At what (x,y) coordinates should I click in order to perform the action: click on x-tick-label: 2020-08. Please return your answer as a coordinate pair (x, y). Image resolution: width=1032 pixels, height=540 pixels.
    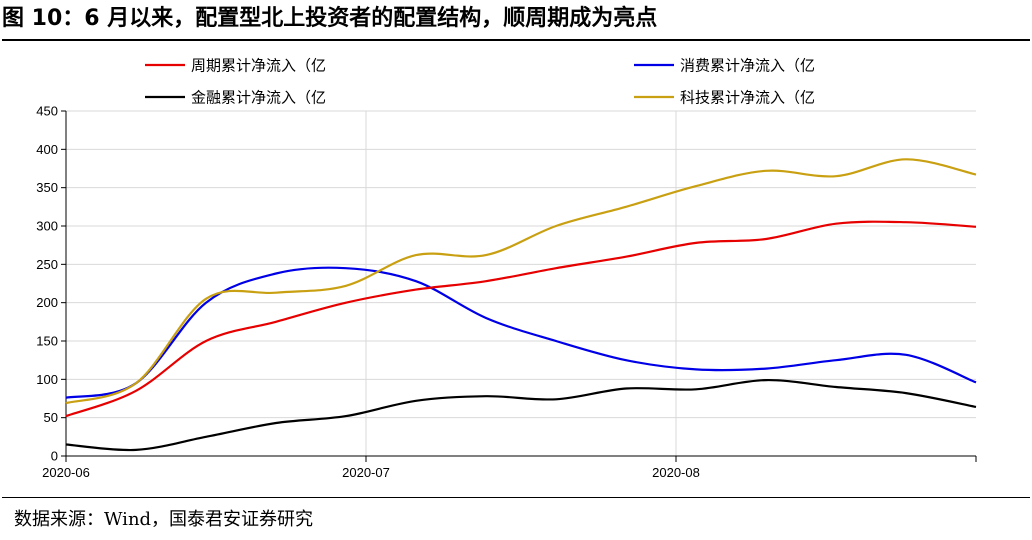
    Looking at the image, I should click on (676, 472).